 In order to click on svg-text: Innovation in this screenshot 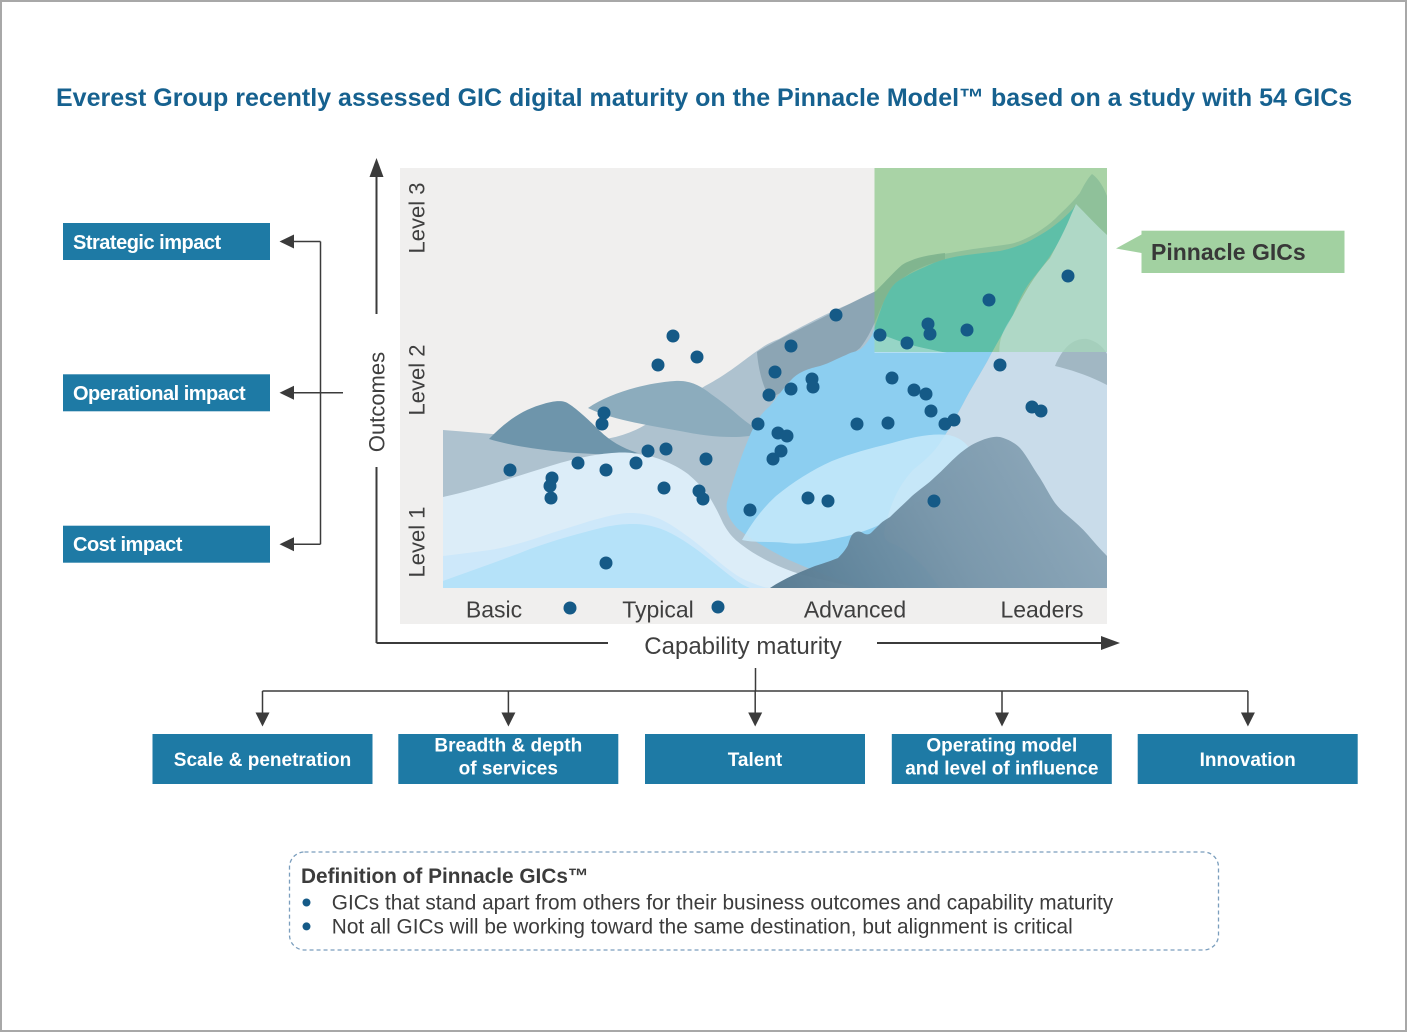, I will do `click(1248, 760)`.